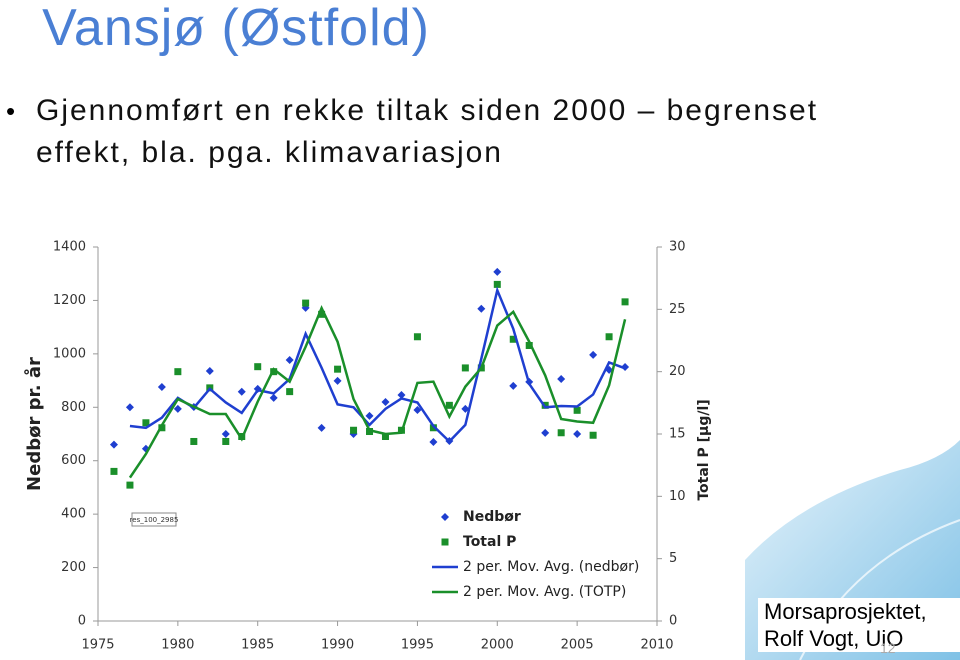 The height and width of the screenshot is (660, 960). Describe the element at coordinates (859, 625) in the screenshot. I see `footer: Morsaprosjektet, Rolf Vogt, UiO` at that location.